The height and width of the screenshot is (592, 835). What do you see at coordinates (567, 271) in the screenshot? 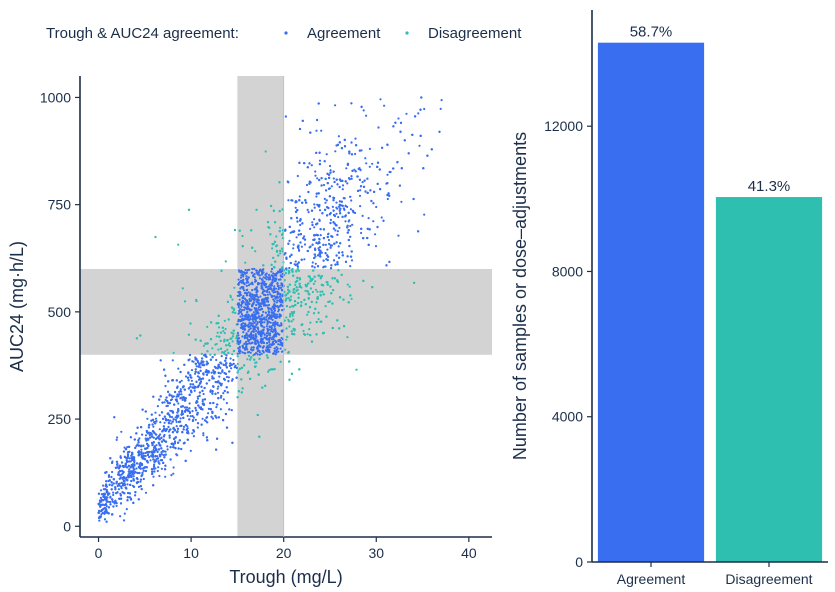
I see `bar-y-tick-label: 8000` at bounding box center [567, 271].